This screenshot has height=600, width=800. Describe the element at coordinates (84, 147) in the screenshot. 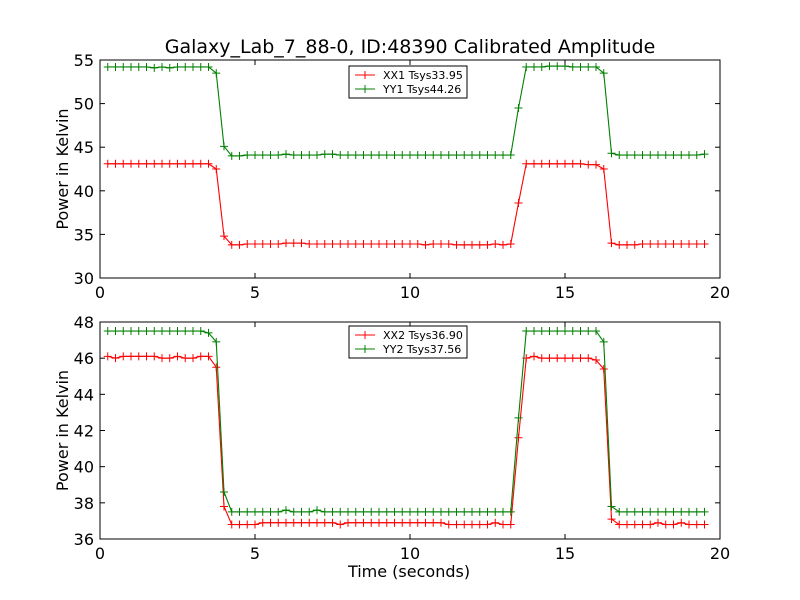

I see `y-tick-label: 45` at that location.